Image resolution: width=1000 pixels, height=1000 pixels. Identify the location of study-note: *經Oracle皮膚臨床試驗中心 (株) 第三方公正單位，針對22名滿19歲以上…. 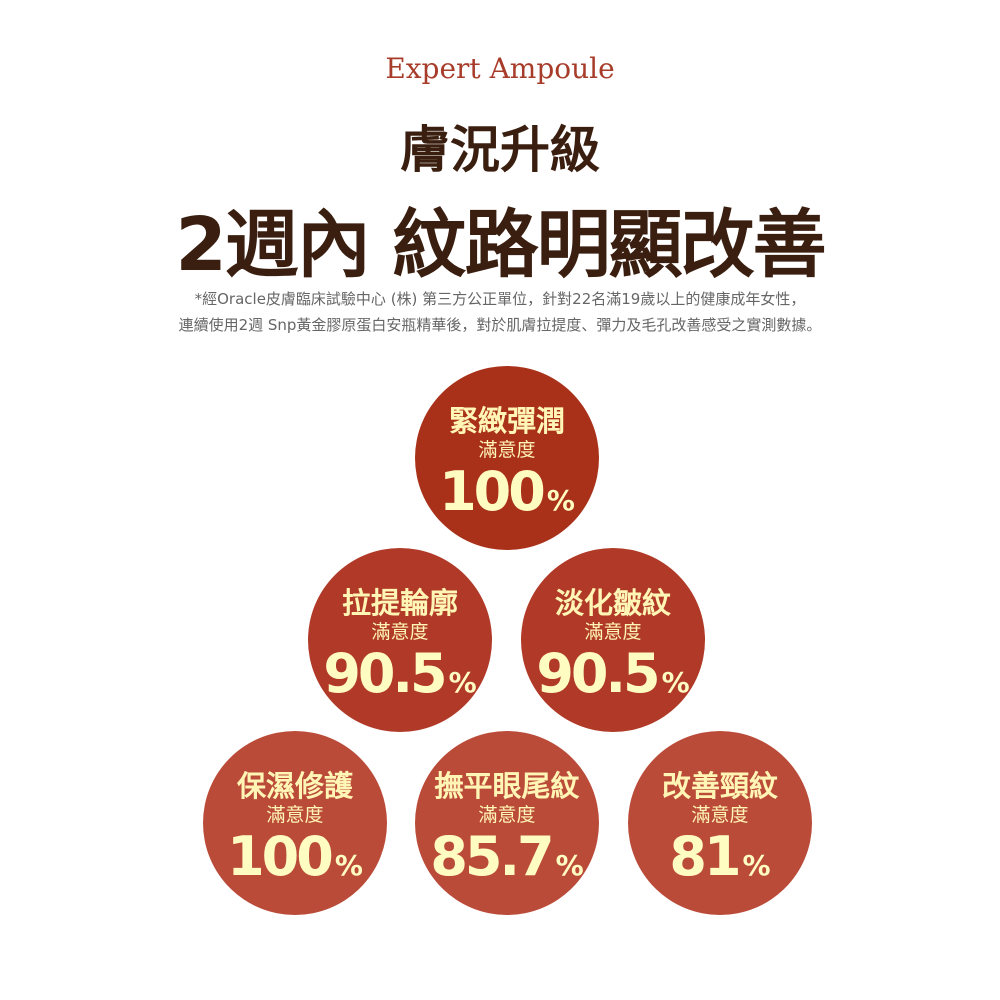
(500, 312).